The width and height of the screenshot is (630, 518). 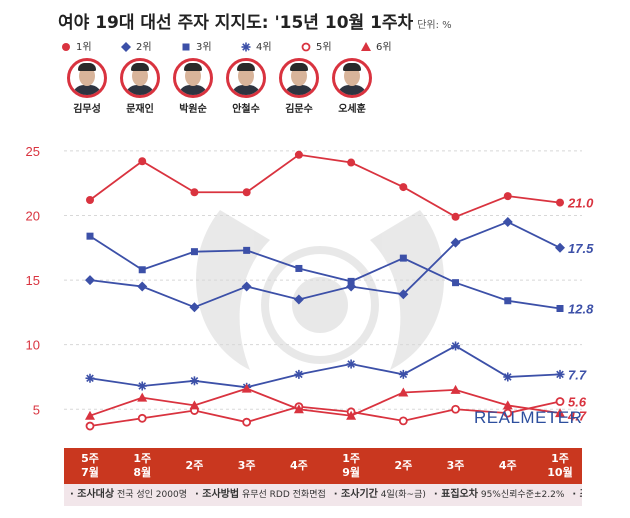 What do you see at coordinates (246, 47) in the screenshot?
I see `legend-marker-star-icon` at bounding box center [246, 47].